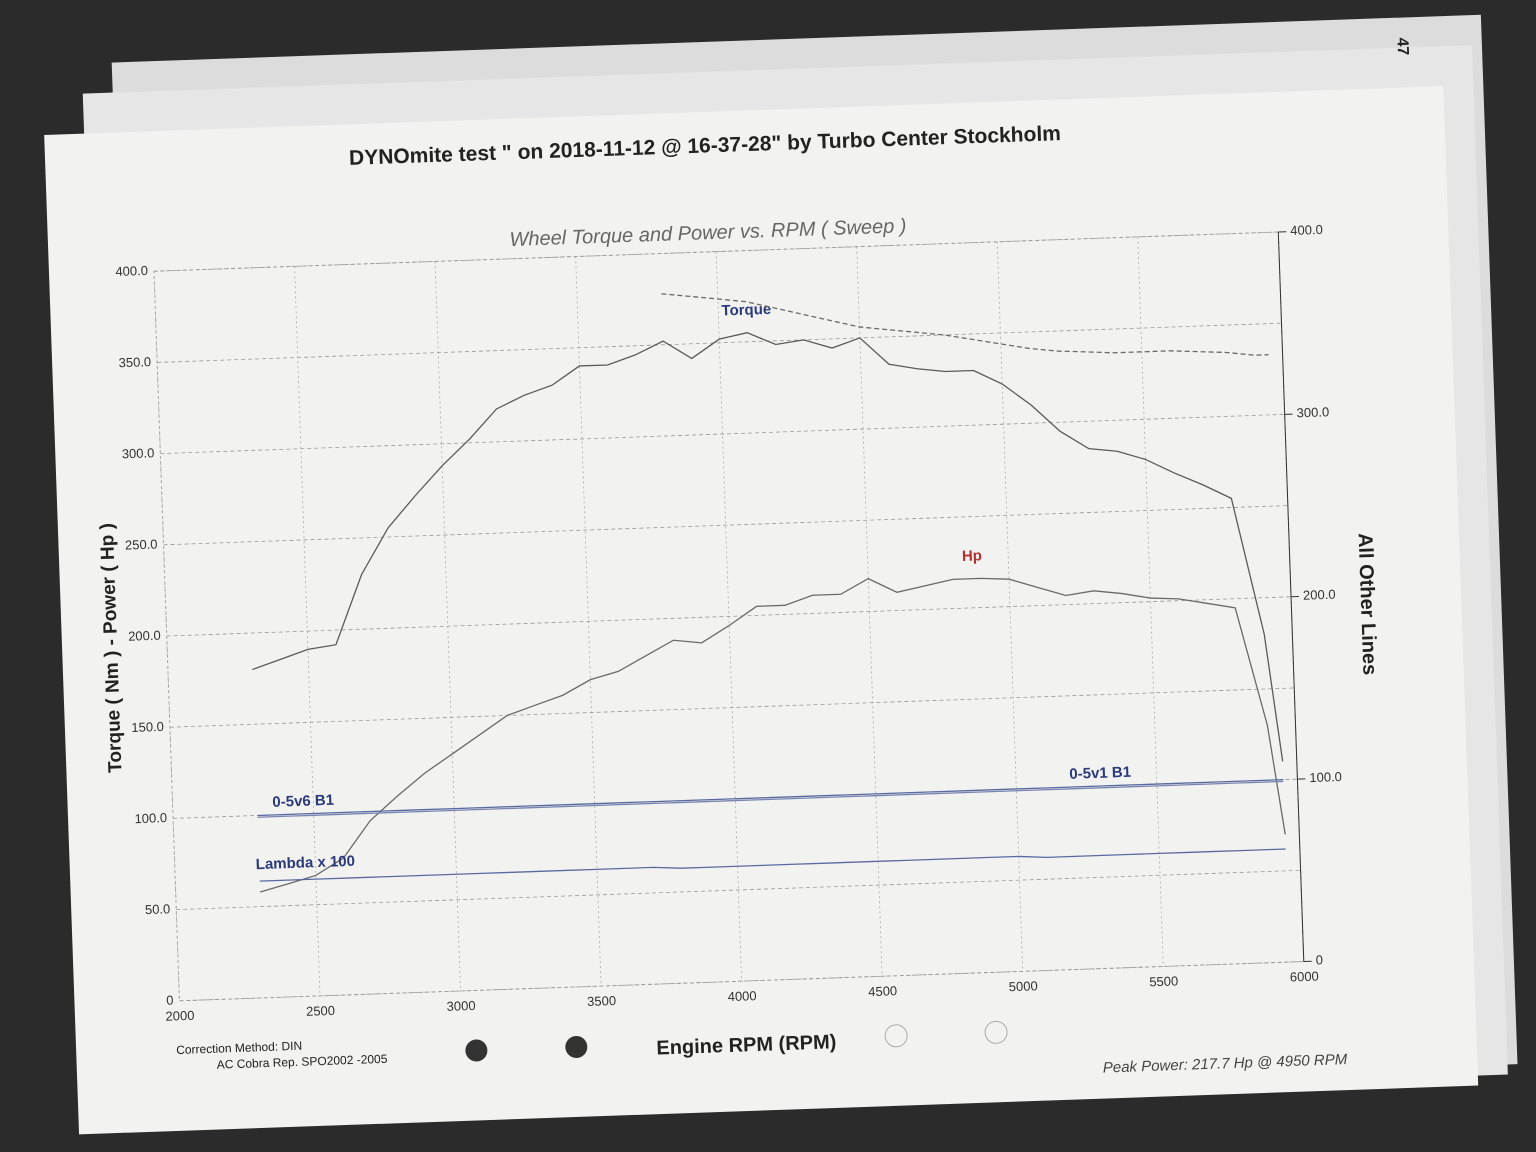  I want to click on y-tick-label: 0, so click(170, 999).